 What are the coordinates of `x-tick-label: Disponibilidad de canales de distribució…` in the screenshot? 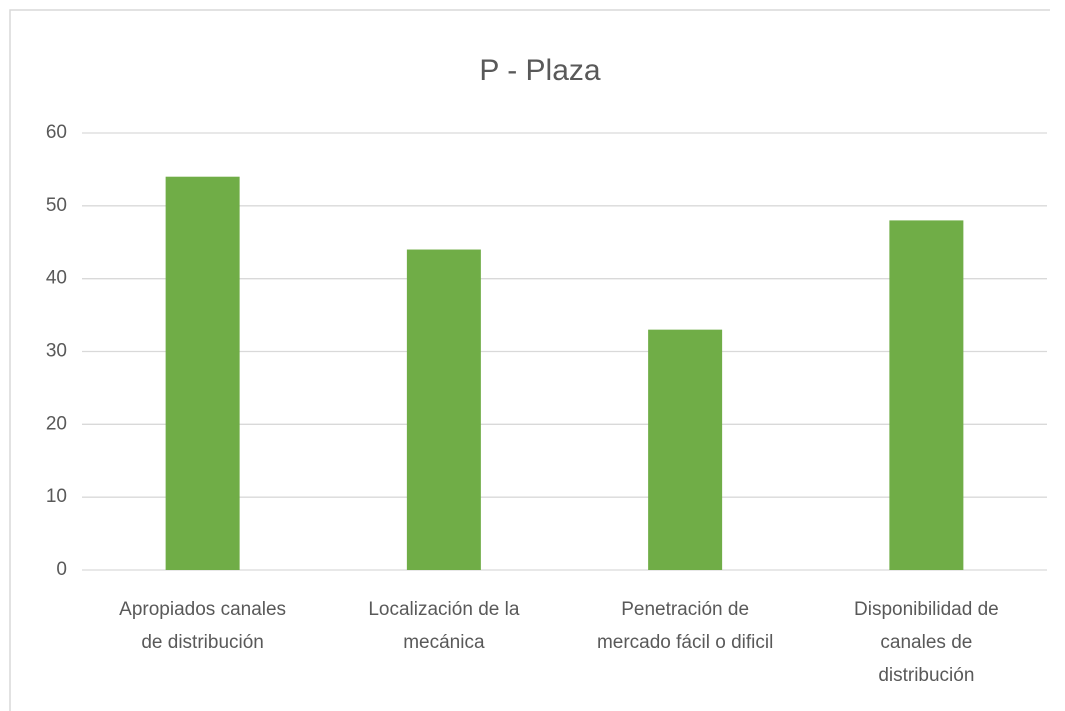 It's located at (926, 642).